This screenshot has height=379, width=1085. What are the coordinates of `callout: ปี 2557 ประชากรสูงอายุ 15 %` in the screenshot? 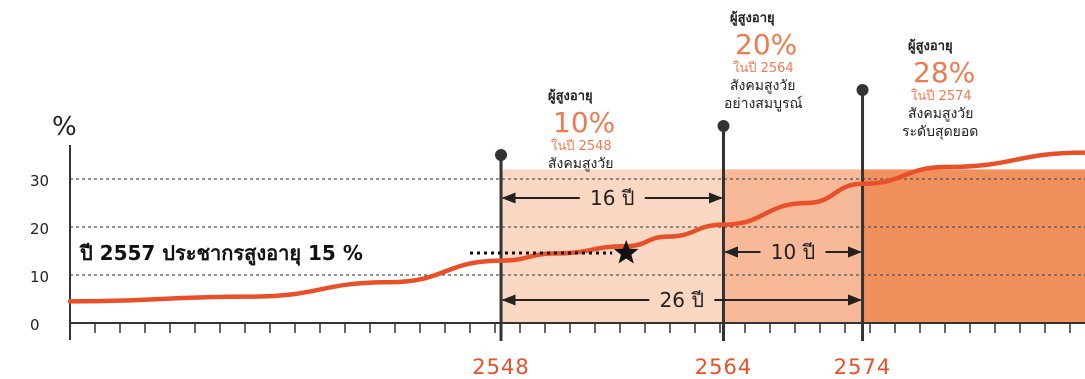 It's located at (359, 253).